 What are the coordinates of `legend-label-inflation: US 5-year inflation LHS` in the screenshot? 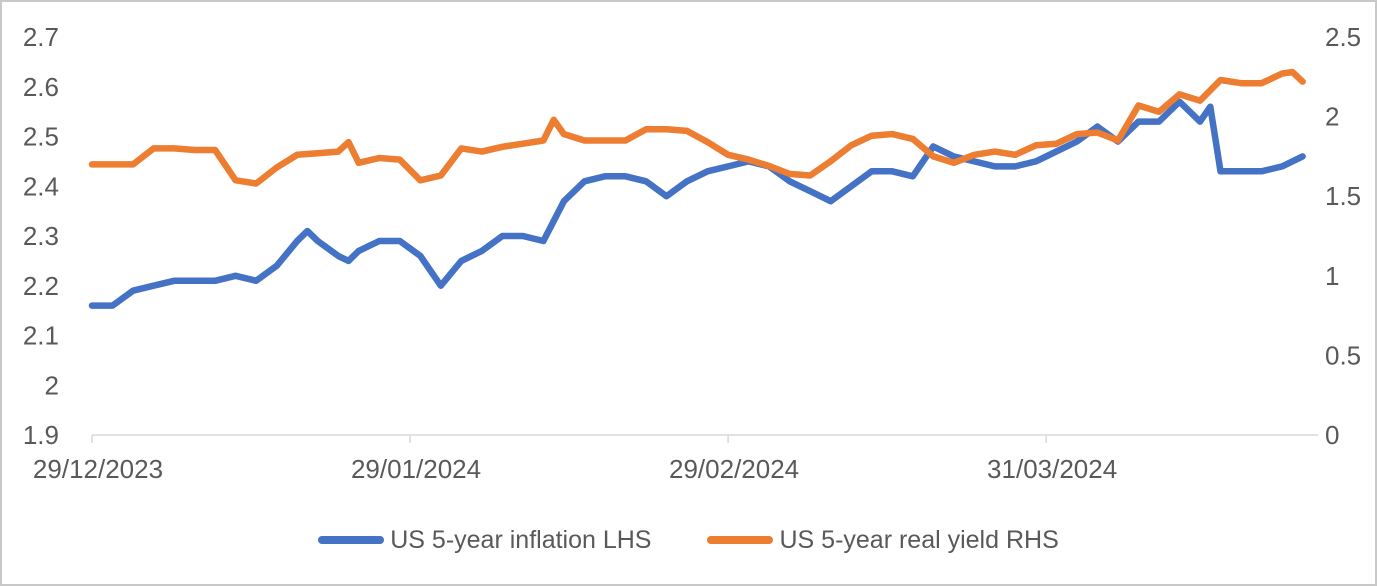 It's located at (521, 539).